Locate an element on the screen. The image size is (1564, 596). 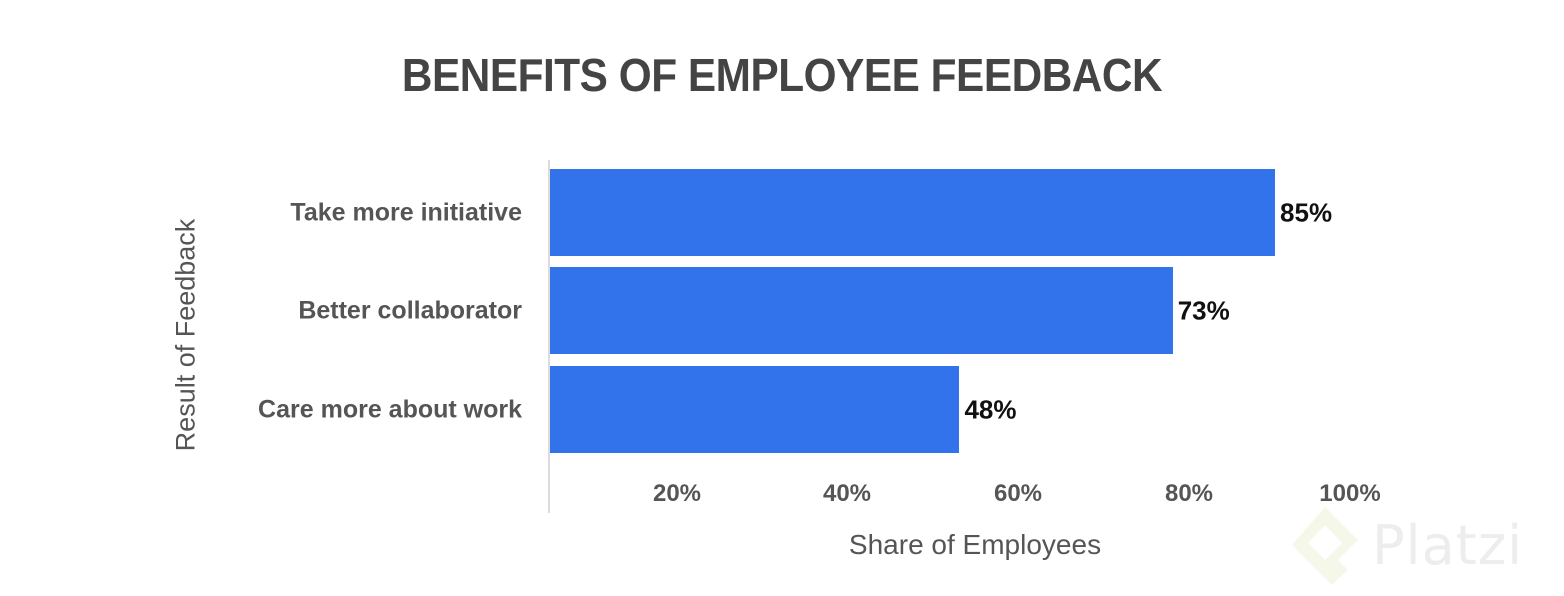
x-tick-label: 40% is located at coordinates (847, 493).